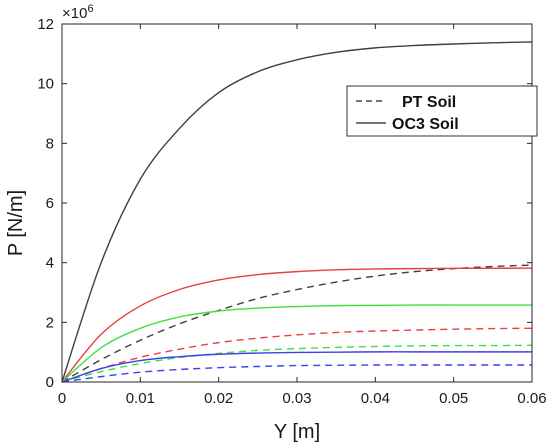  I want to click on x-tick-label: 0.05, so click(453, 398).